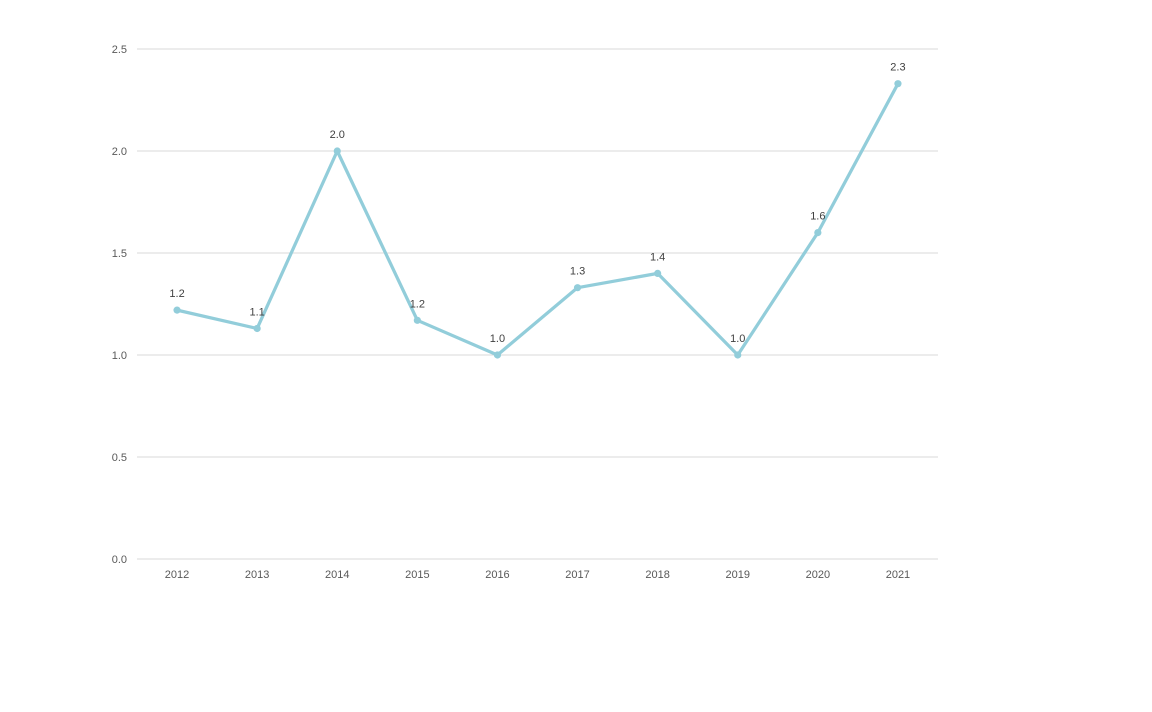  I want to click on x-axis-tick-label: 2012, so click(177, 575).